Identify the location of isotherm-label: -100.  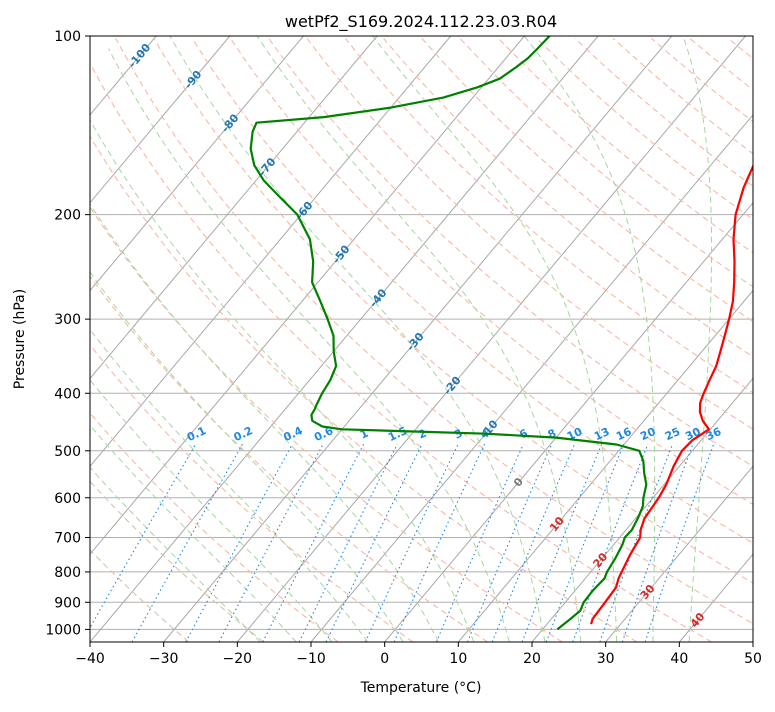
(140, 56).